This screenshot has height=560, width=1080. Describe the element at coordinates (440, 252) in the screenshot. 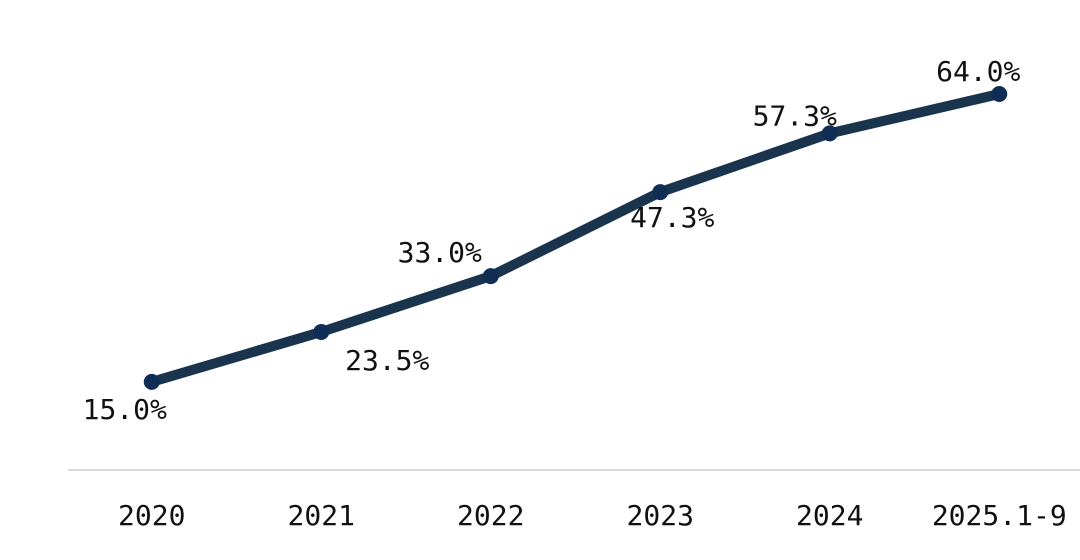

I see `data-label: 33.0%` at that location.